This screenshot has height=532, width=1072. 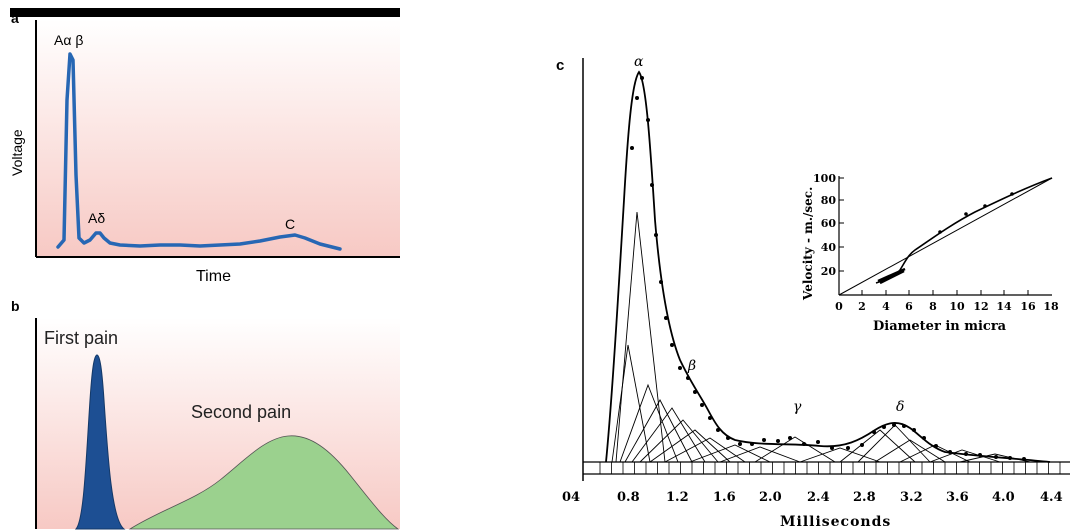 I want to click on x-tick-label: 0.8, so click(x=628, y=497).